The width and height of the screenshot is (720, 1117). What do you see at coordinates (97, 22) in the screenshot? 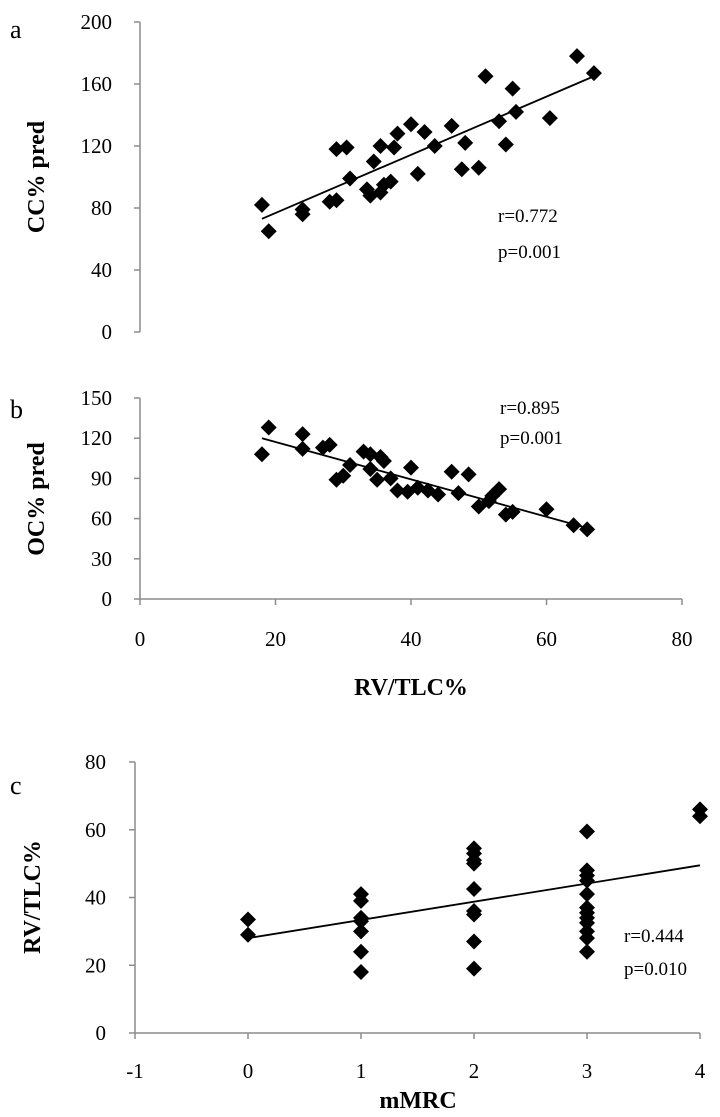
I see `y-tick-label: 200` at bounding box center [97, 22].